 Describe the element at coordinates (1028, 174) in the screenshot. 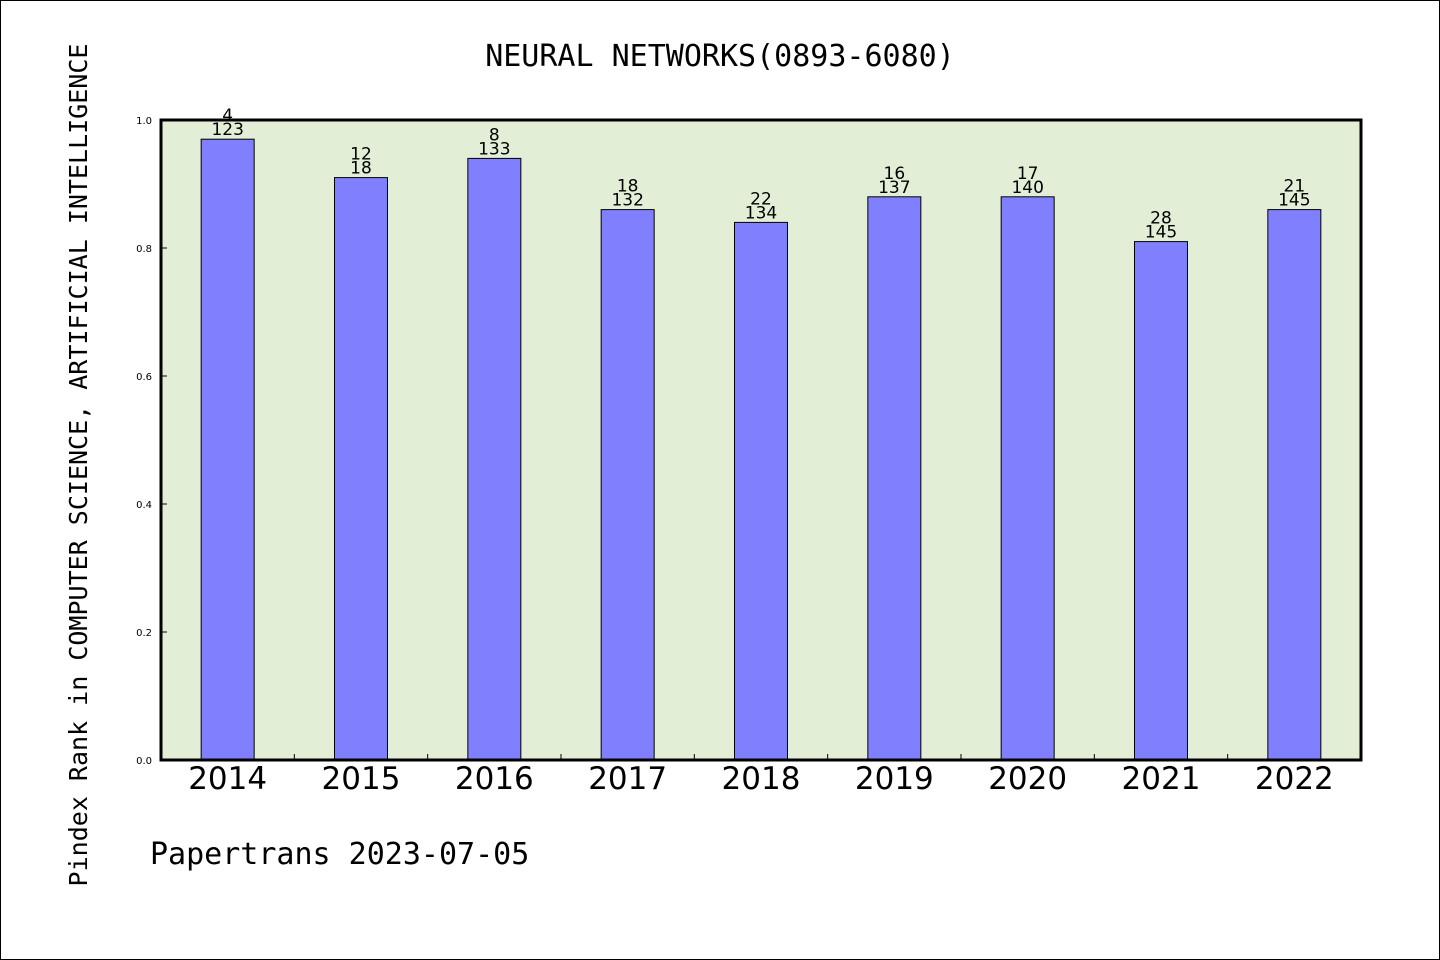

I see `bar-label-top: 17` at that location.